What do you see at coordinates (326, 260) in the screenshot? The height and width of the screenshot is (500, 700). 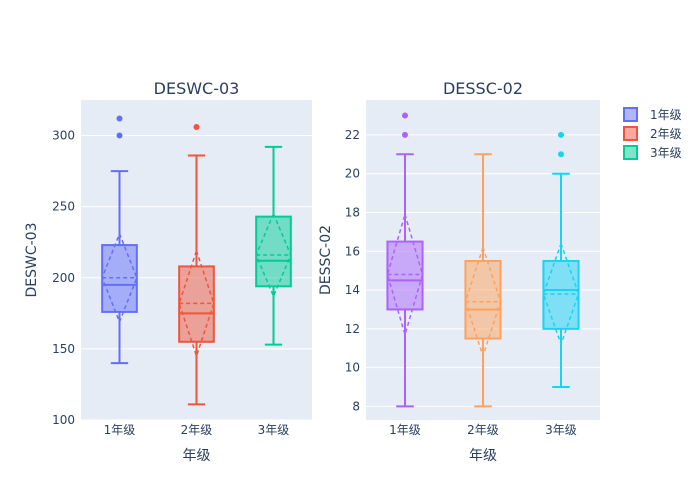 I see `y-axis-label: DESSC-02` at bounding box center [326, 260].